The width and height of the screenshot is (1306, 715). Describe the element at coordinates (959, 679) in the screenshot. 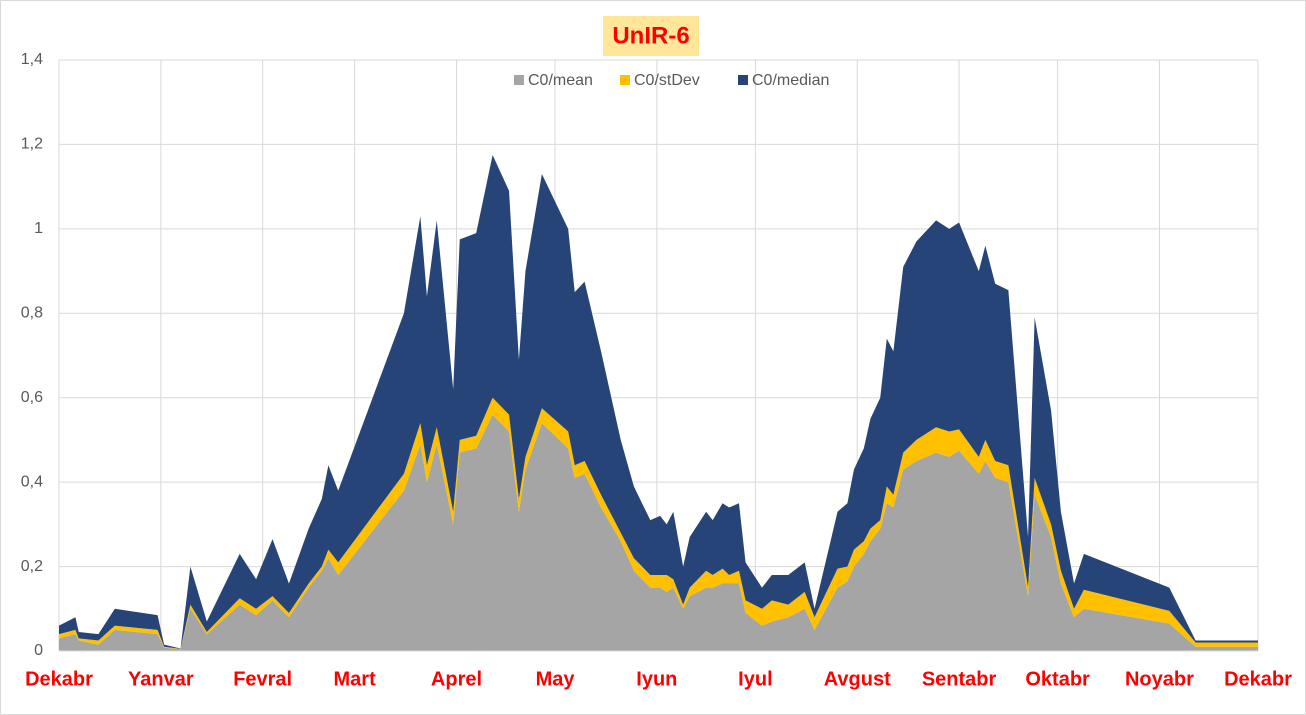

I see `x-tick-label: Sentabr` at that location.